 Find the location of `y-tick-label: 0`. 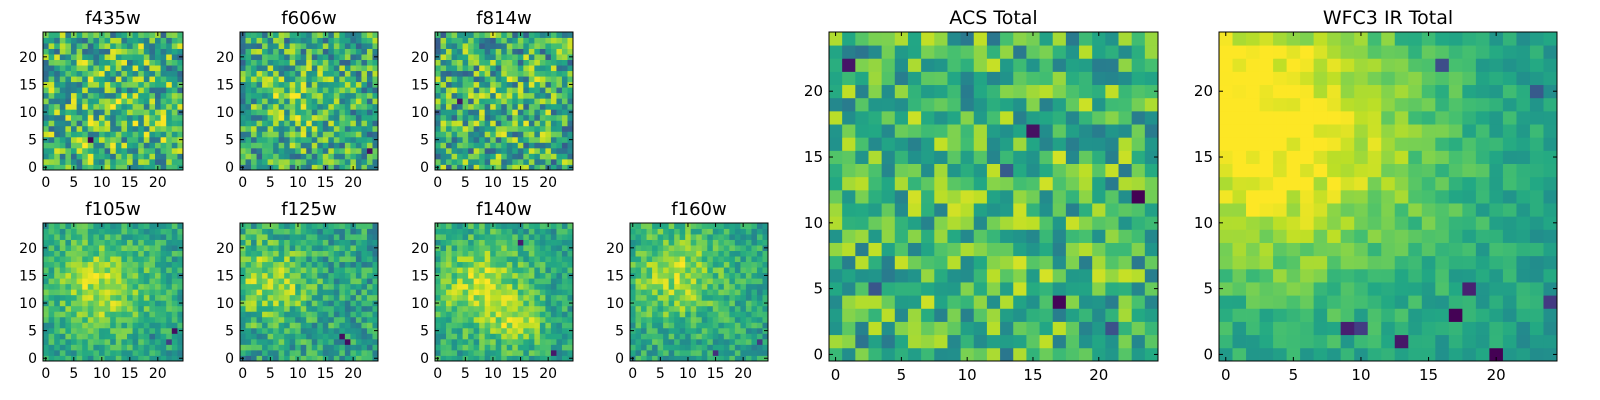

y-tick-label: 0 is located at coordinates (619, 359).